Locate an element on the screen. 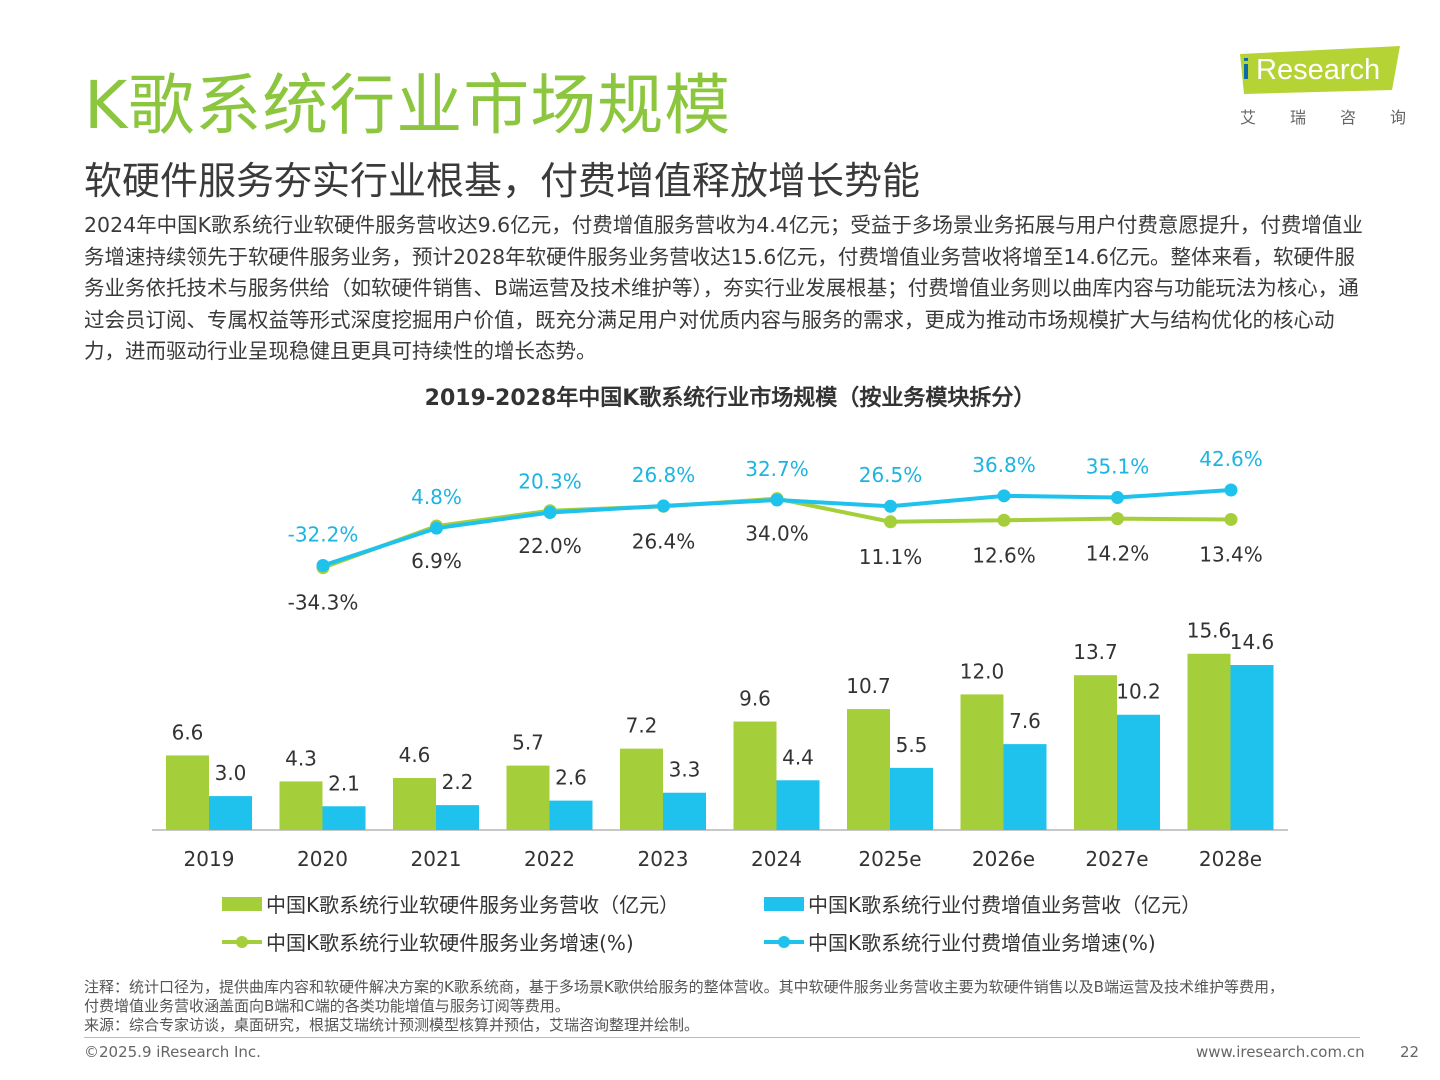  bar-label-hardware-revenue: 5.7 is located at coordinates (528, 743).